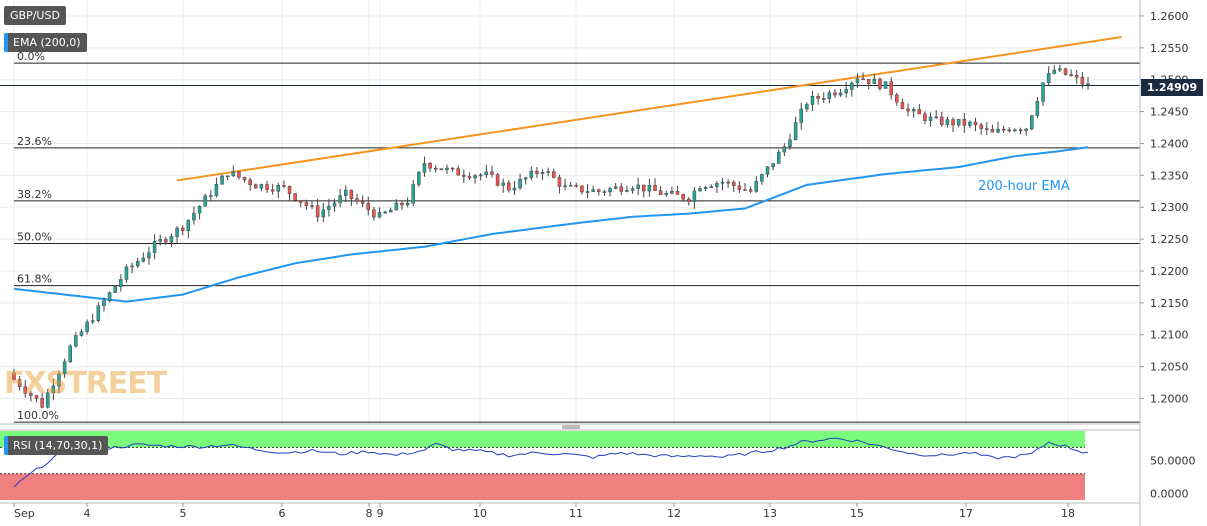  Describe the element at coordinates (1173, 461) in the screenshot. I see `rsi-y-tick-label: 50.0000` at that location.